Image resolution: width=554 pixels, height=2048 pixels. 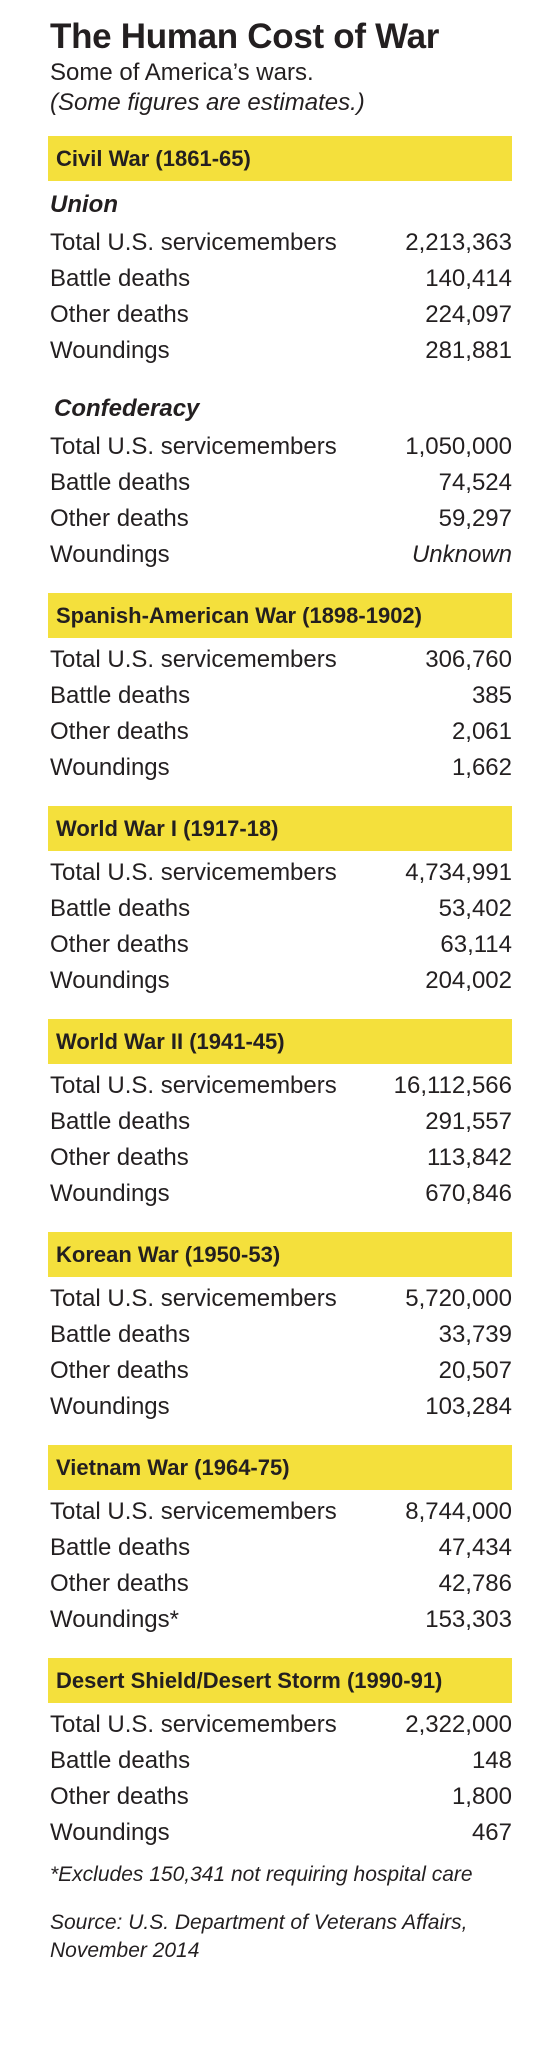 I want to click on stat-row: Woundings* 153,303, so click(x=281, y=1620).